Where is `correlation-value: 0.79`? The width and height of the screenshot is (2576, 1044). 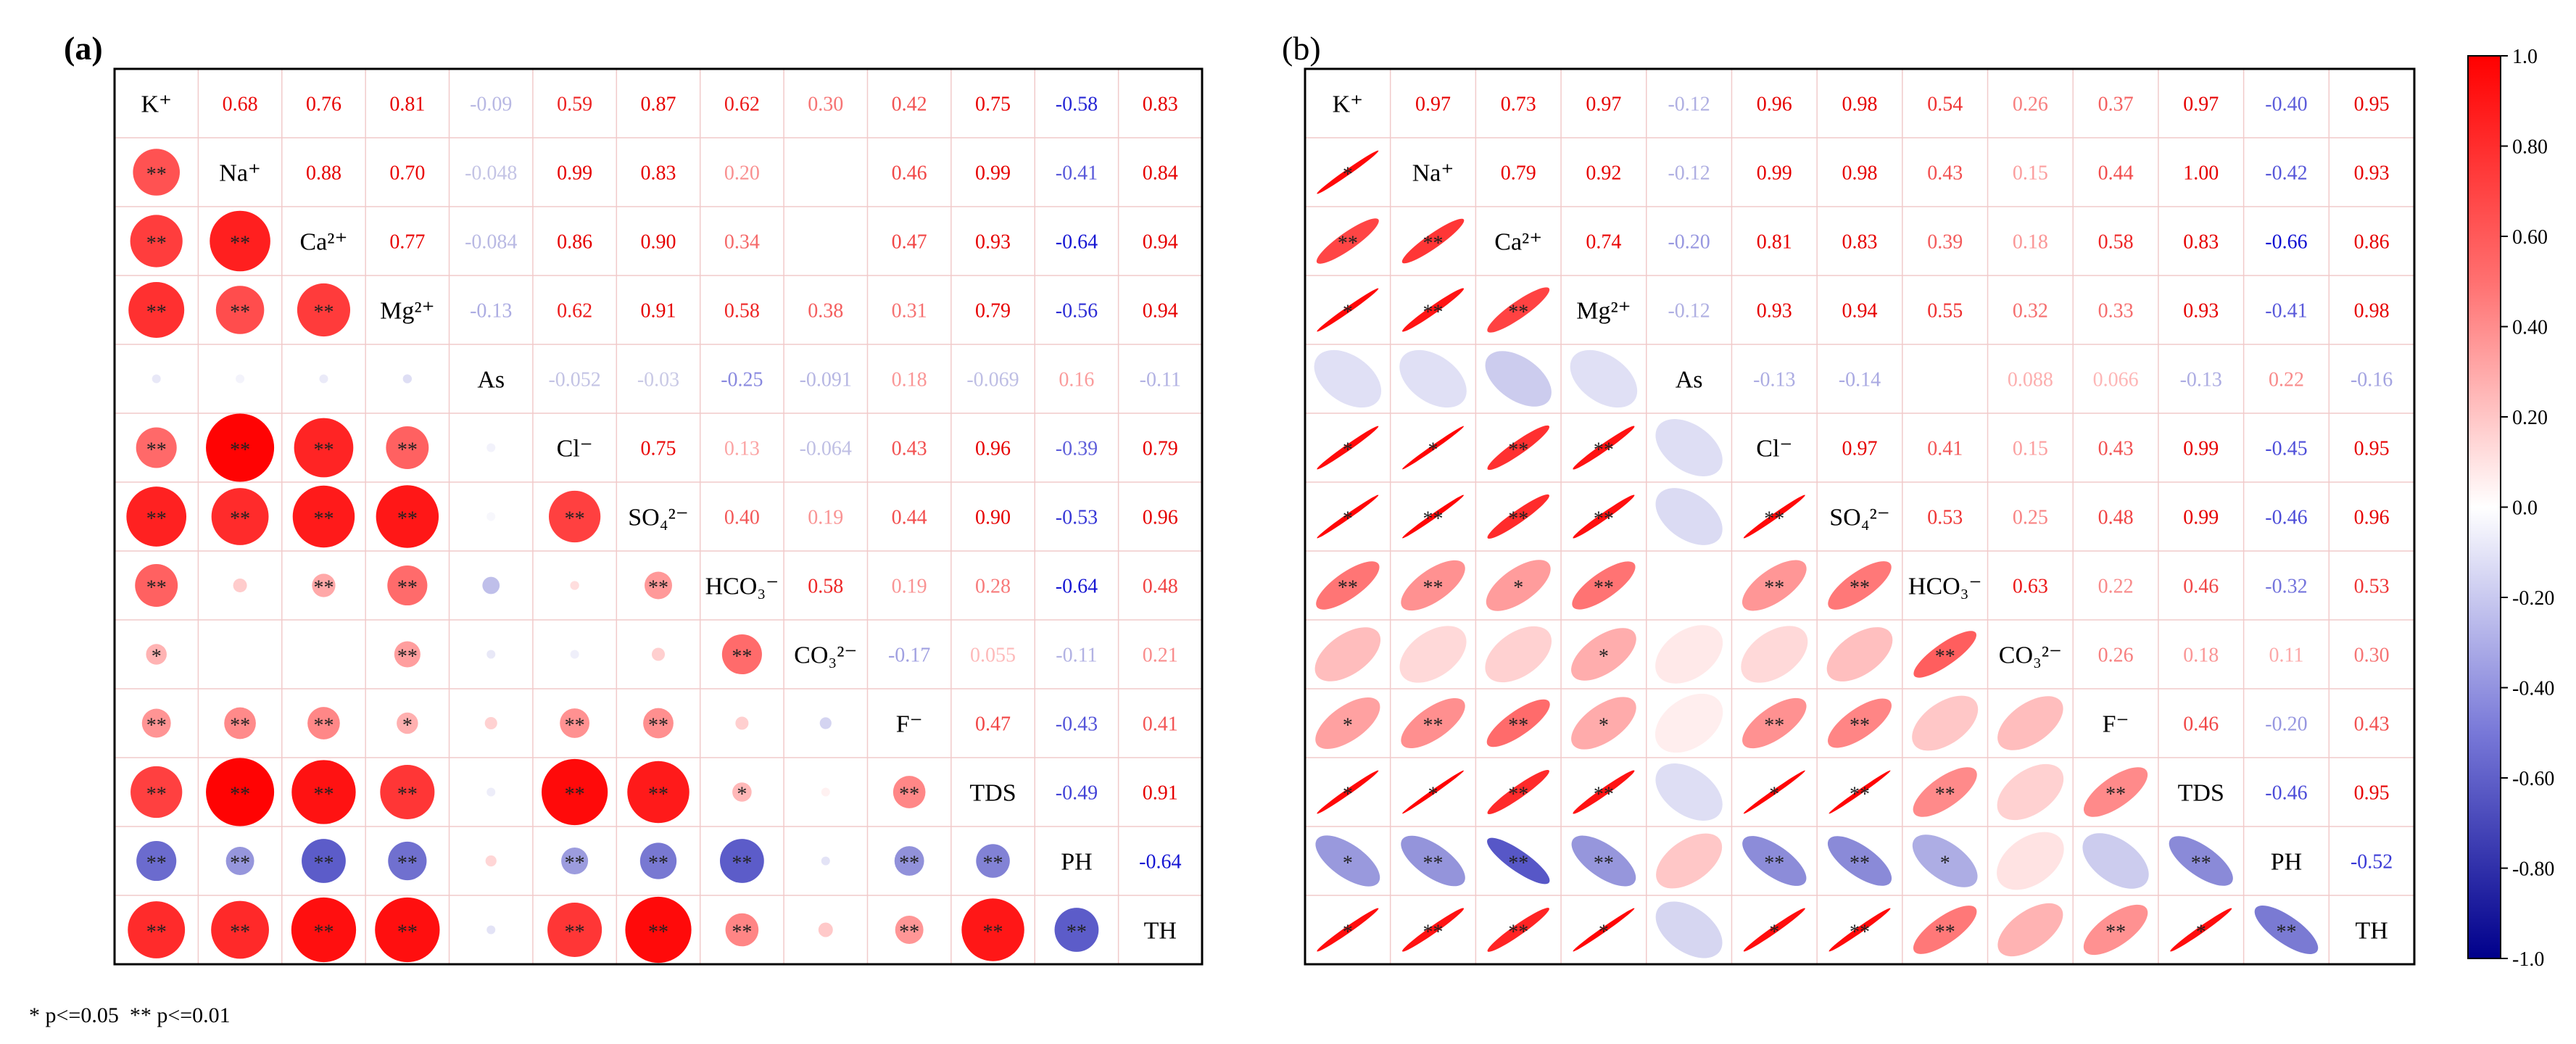
correlation-value: 0.79 is located at coordinates (1518, 173).